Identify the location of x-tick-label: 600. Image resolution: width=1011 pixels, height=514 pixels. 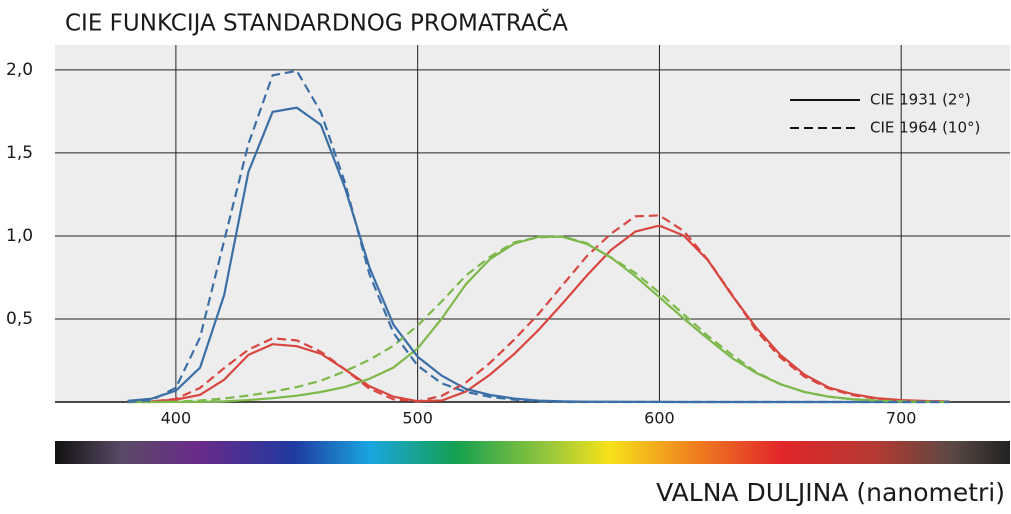
(659, 418).